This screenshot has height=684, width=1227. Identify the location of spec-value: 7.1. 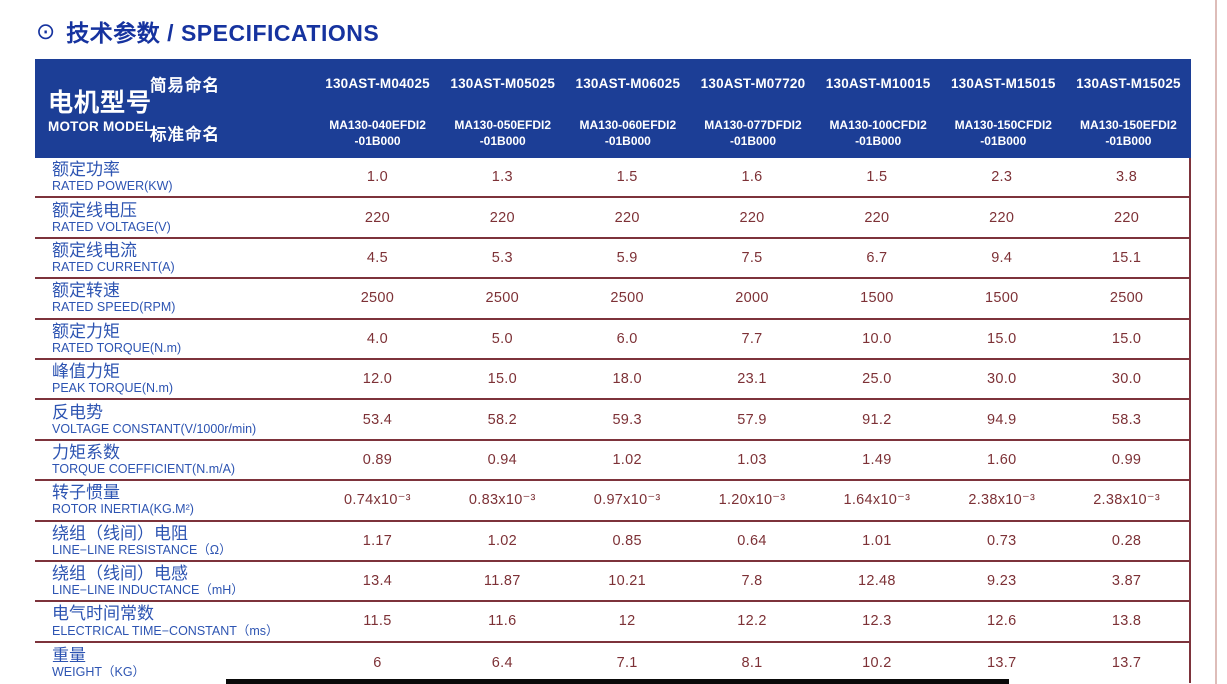
(627, 662).